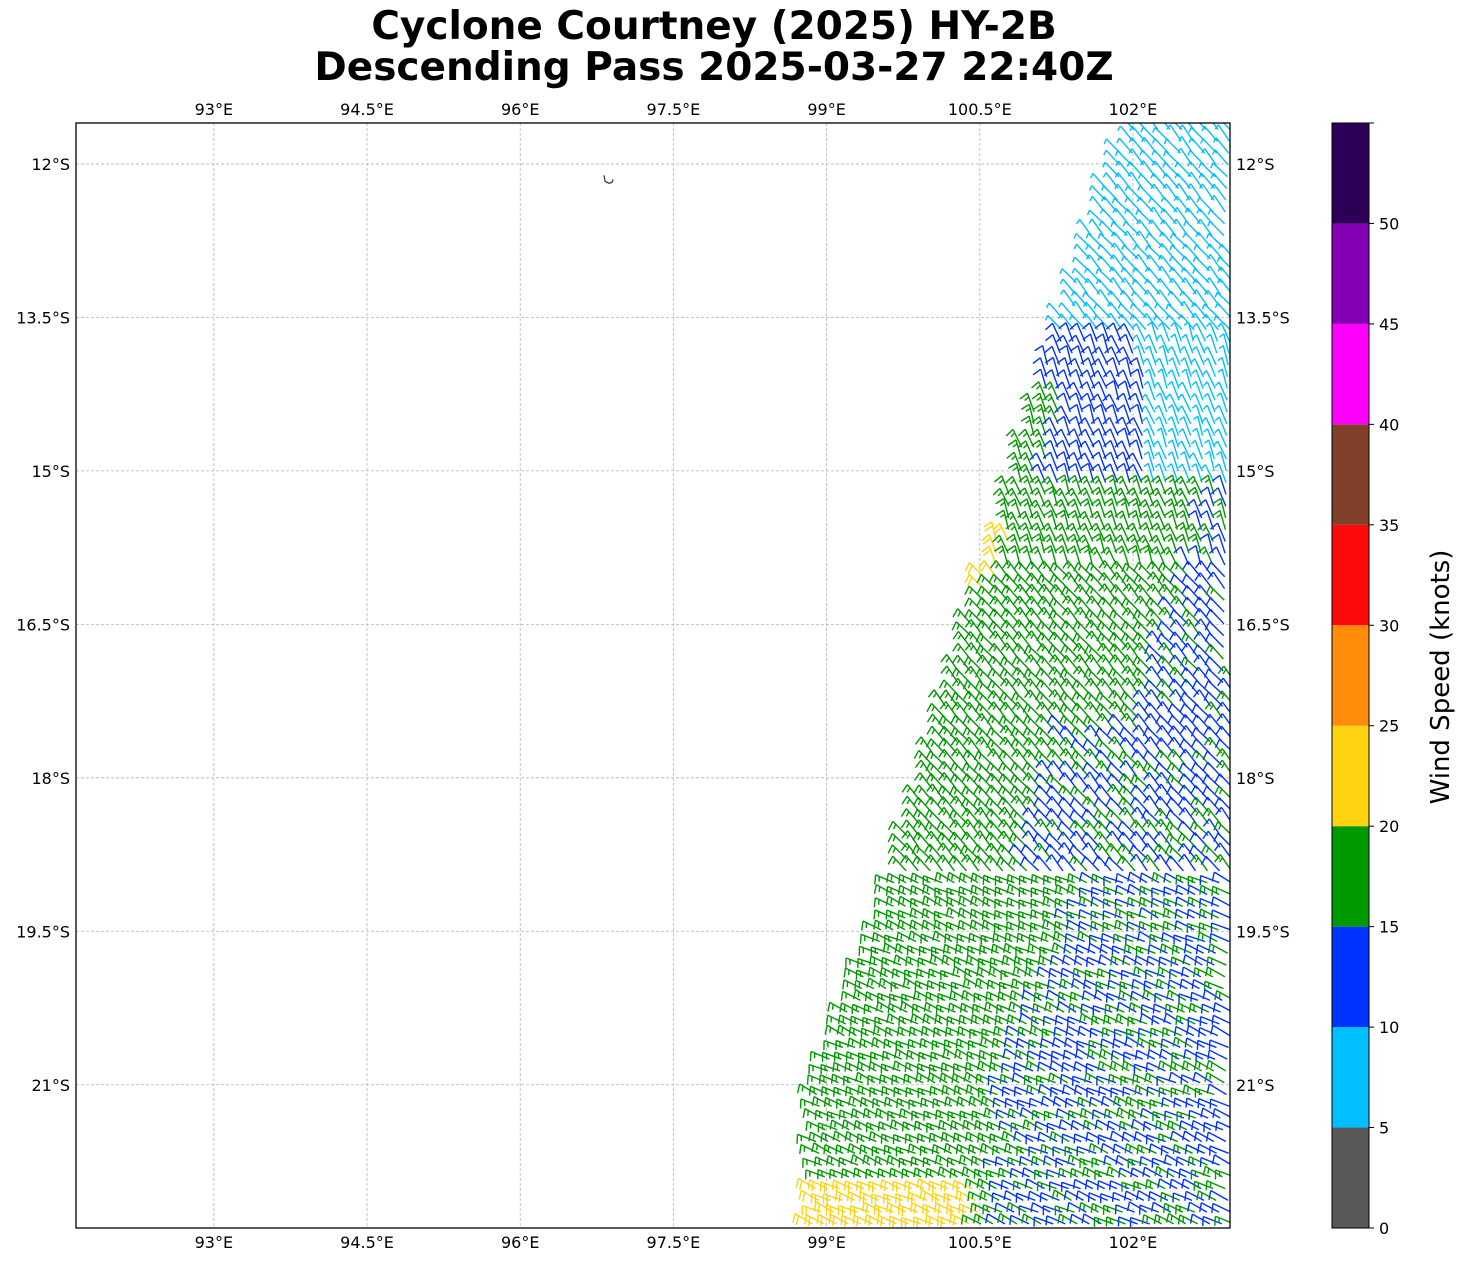 This screenshot has width=1469, height=1264. Describe the element at coordinates (1389, 826) in the screenshot. I see `colorbar-tick-label: 20` at that location.